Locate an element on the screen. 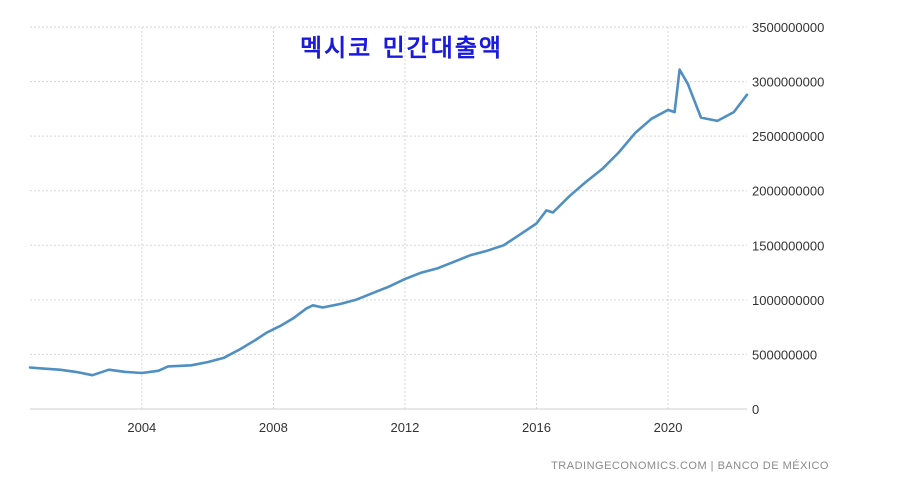 The image size is (901, 493). y-tick-label-4: 2000000000 is located at coordinates (788, 191).